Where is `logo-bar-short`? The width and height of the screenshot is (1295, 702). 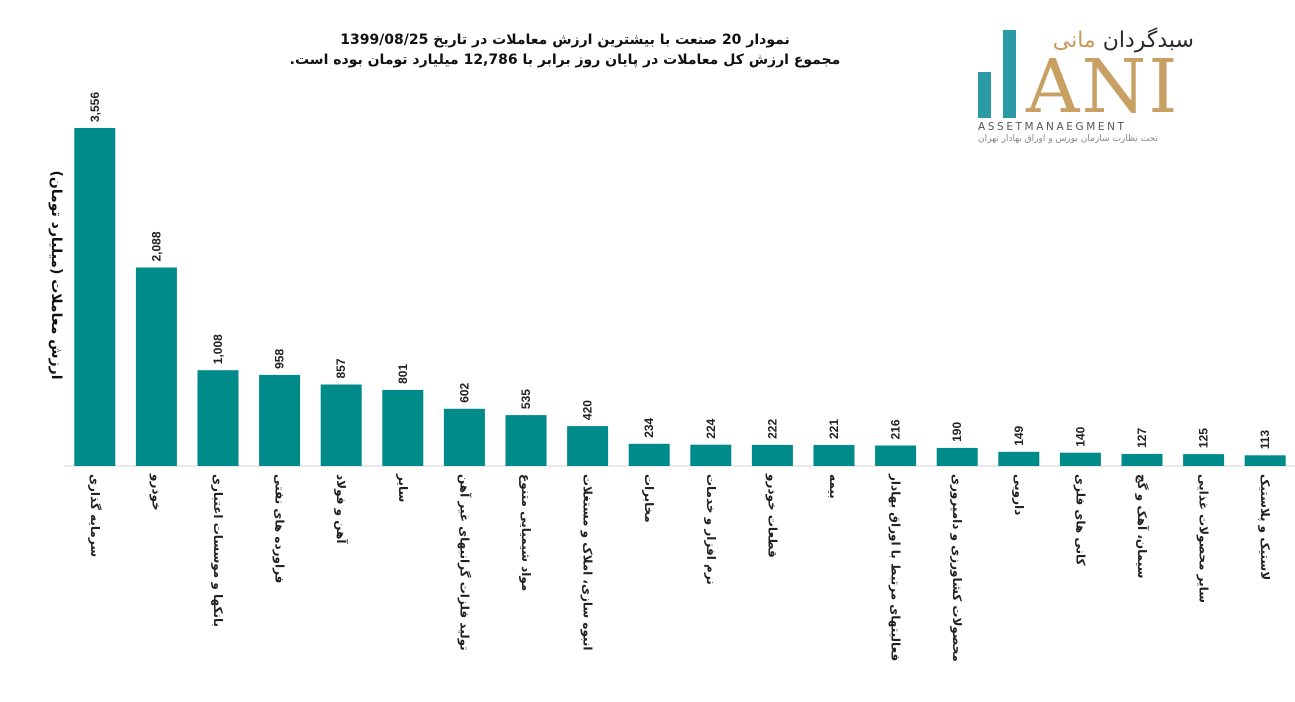 logo-bar-short is located at coordinates (984, 95).